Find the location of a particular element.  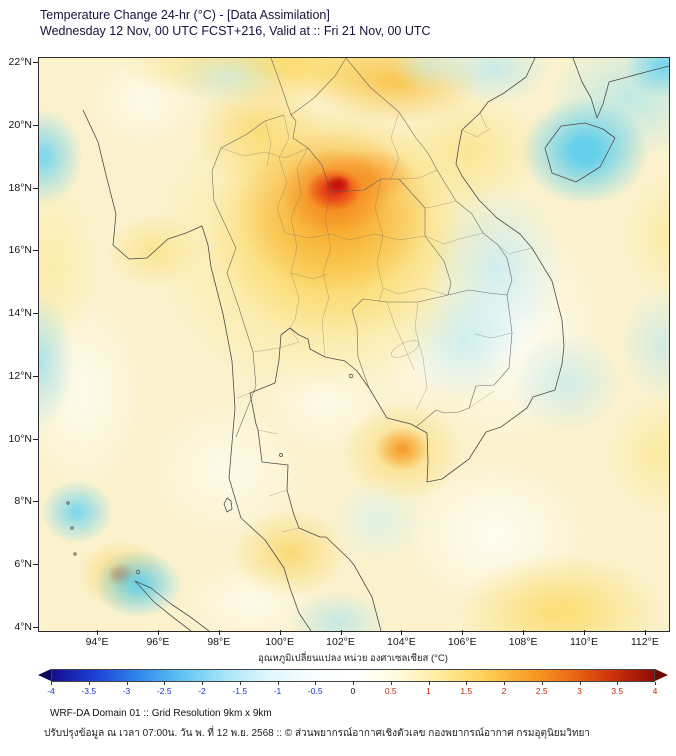

colorbar-tick-value: -2.5 is located at coordinates (164, 691).